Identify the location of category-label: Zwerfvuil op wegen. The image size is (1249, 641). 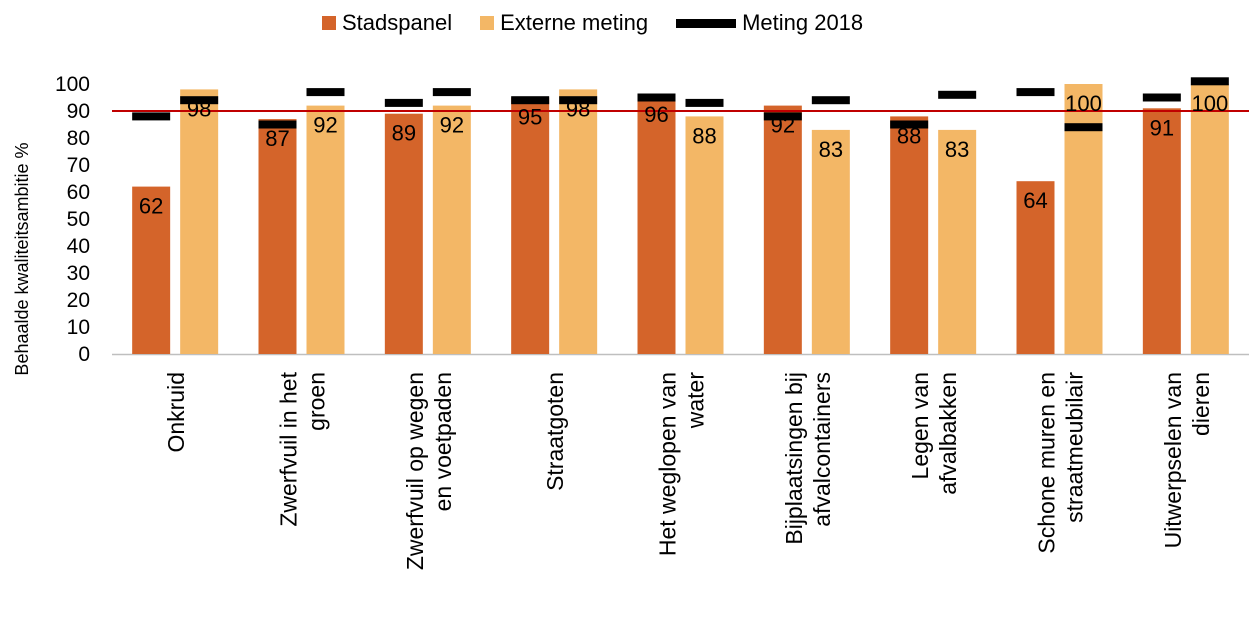
(415, 471).